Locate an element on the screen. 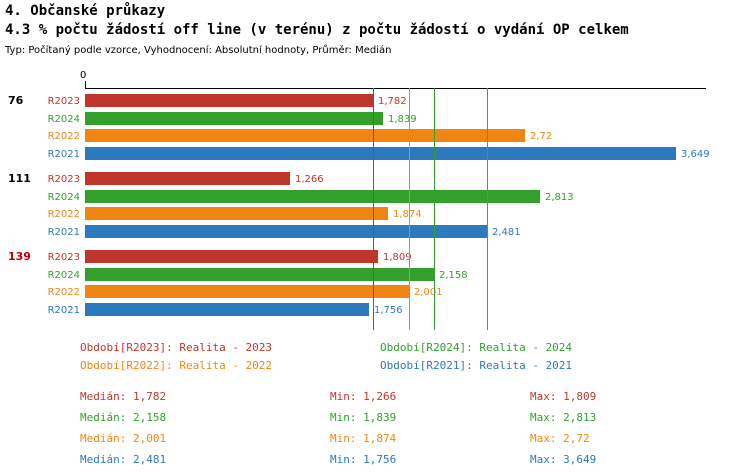 Image resolution: width=750 pixels, height=476 pixels. bar-value-label: 3,649 is located at coordinates (695, 154).